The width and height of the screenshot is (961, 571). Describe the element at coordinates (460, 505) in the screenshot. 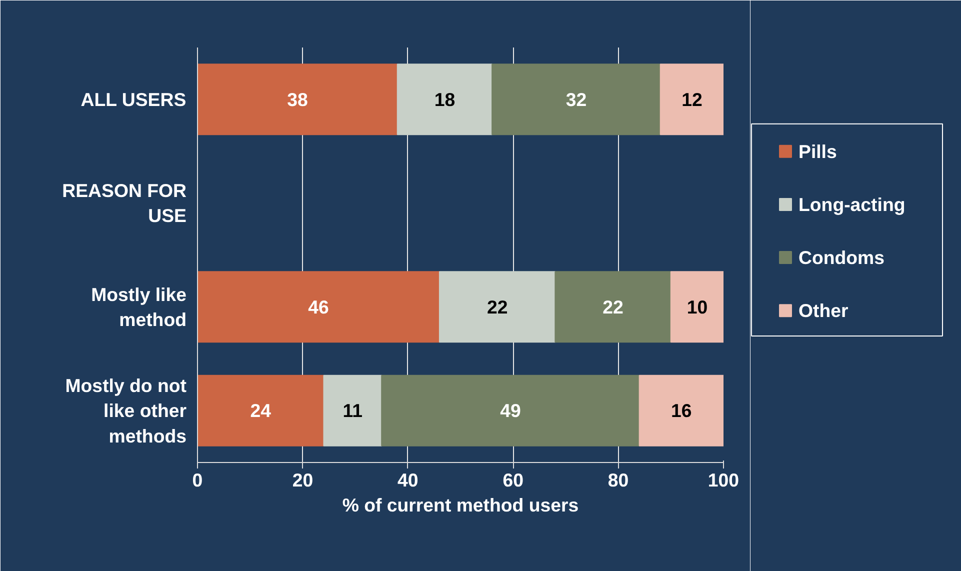

I see `x-axis-title: % of current method users` at that location.